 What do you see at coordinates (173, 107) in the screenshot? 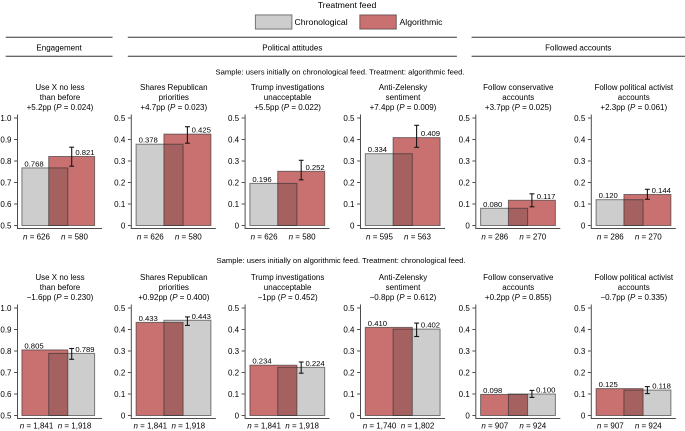
I see `svg-text: +4.7pp (P = 0.023)` at bounding box center [173, 107].